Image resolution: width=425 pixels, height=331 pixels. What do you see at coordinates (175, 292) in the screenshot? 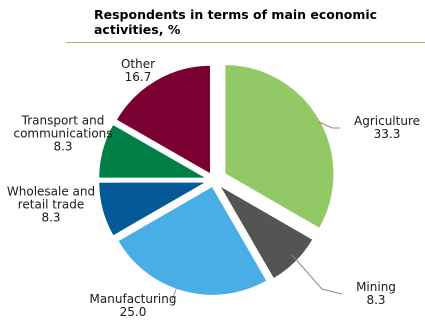
I see `leader-line-manufacturing` at bounding box center [175, 292].